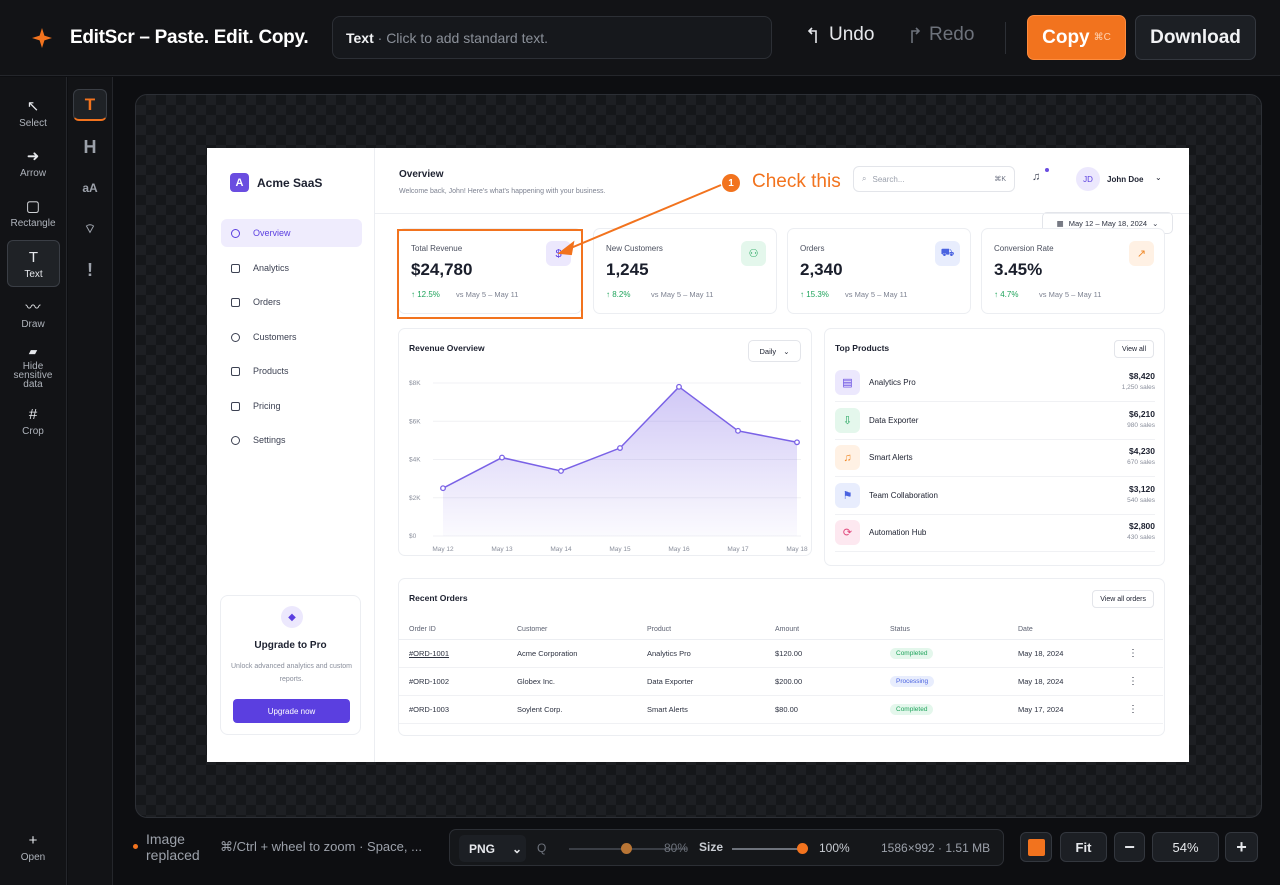 The width and height of the screenshot is (1280, 885). I want to click on tool-label: Open, so click(33, 857).